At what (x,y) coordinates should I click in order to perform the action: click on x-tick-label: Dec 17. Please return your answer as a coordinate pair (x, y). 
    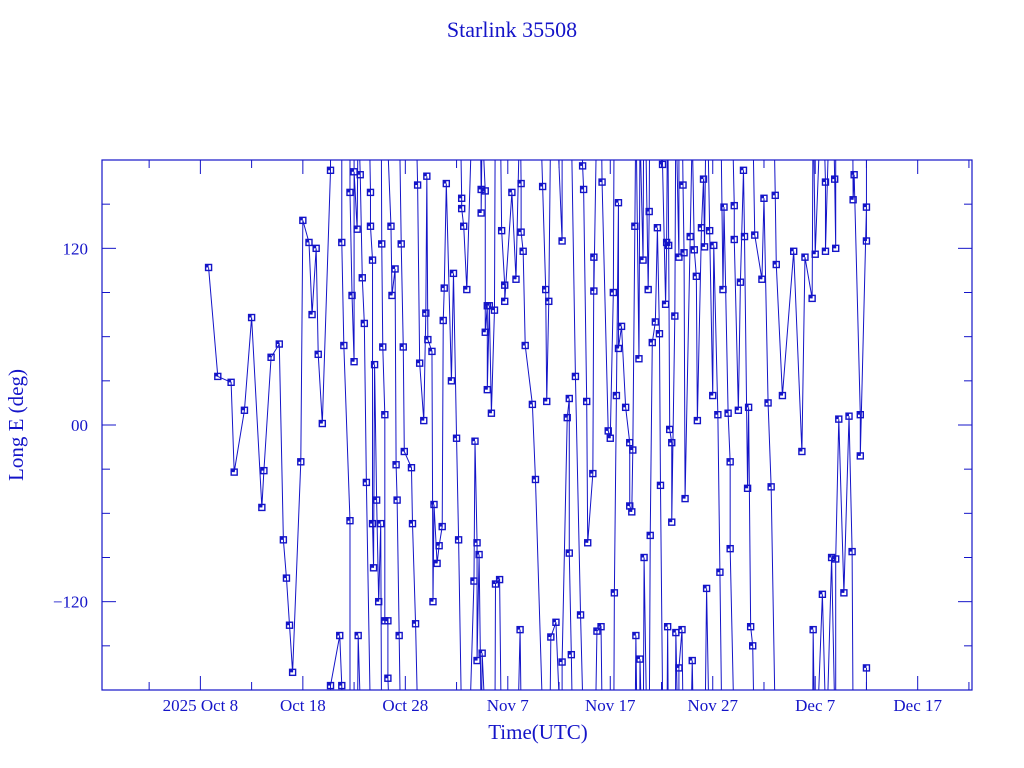
    Looking at the image, I should click on (917, 705).